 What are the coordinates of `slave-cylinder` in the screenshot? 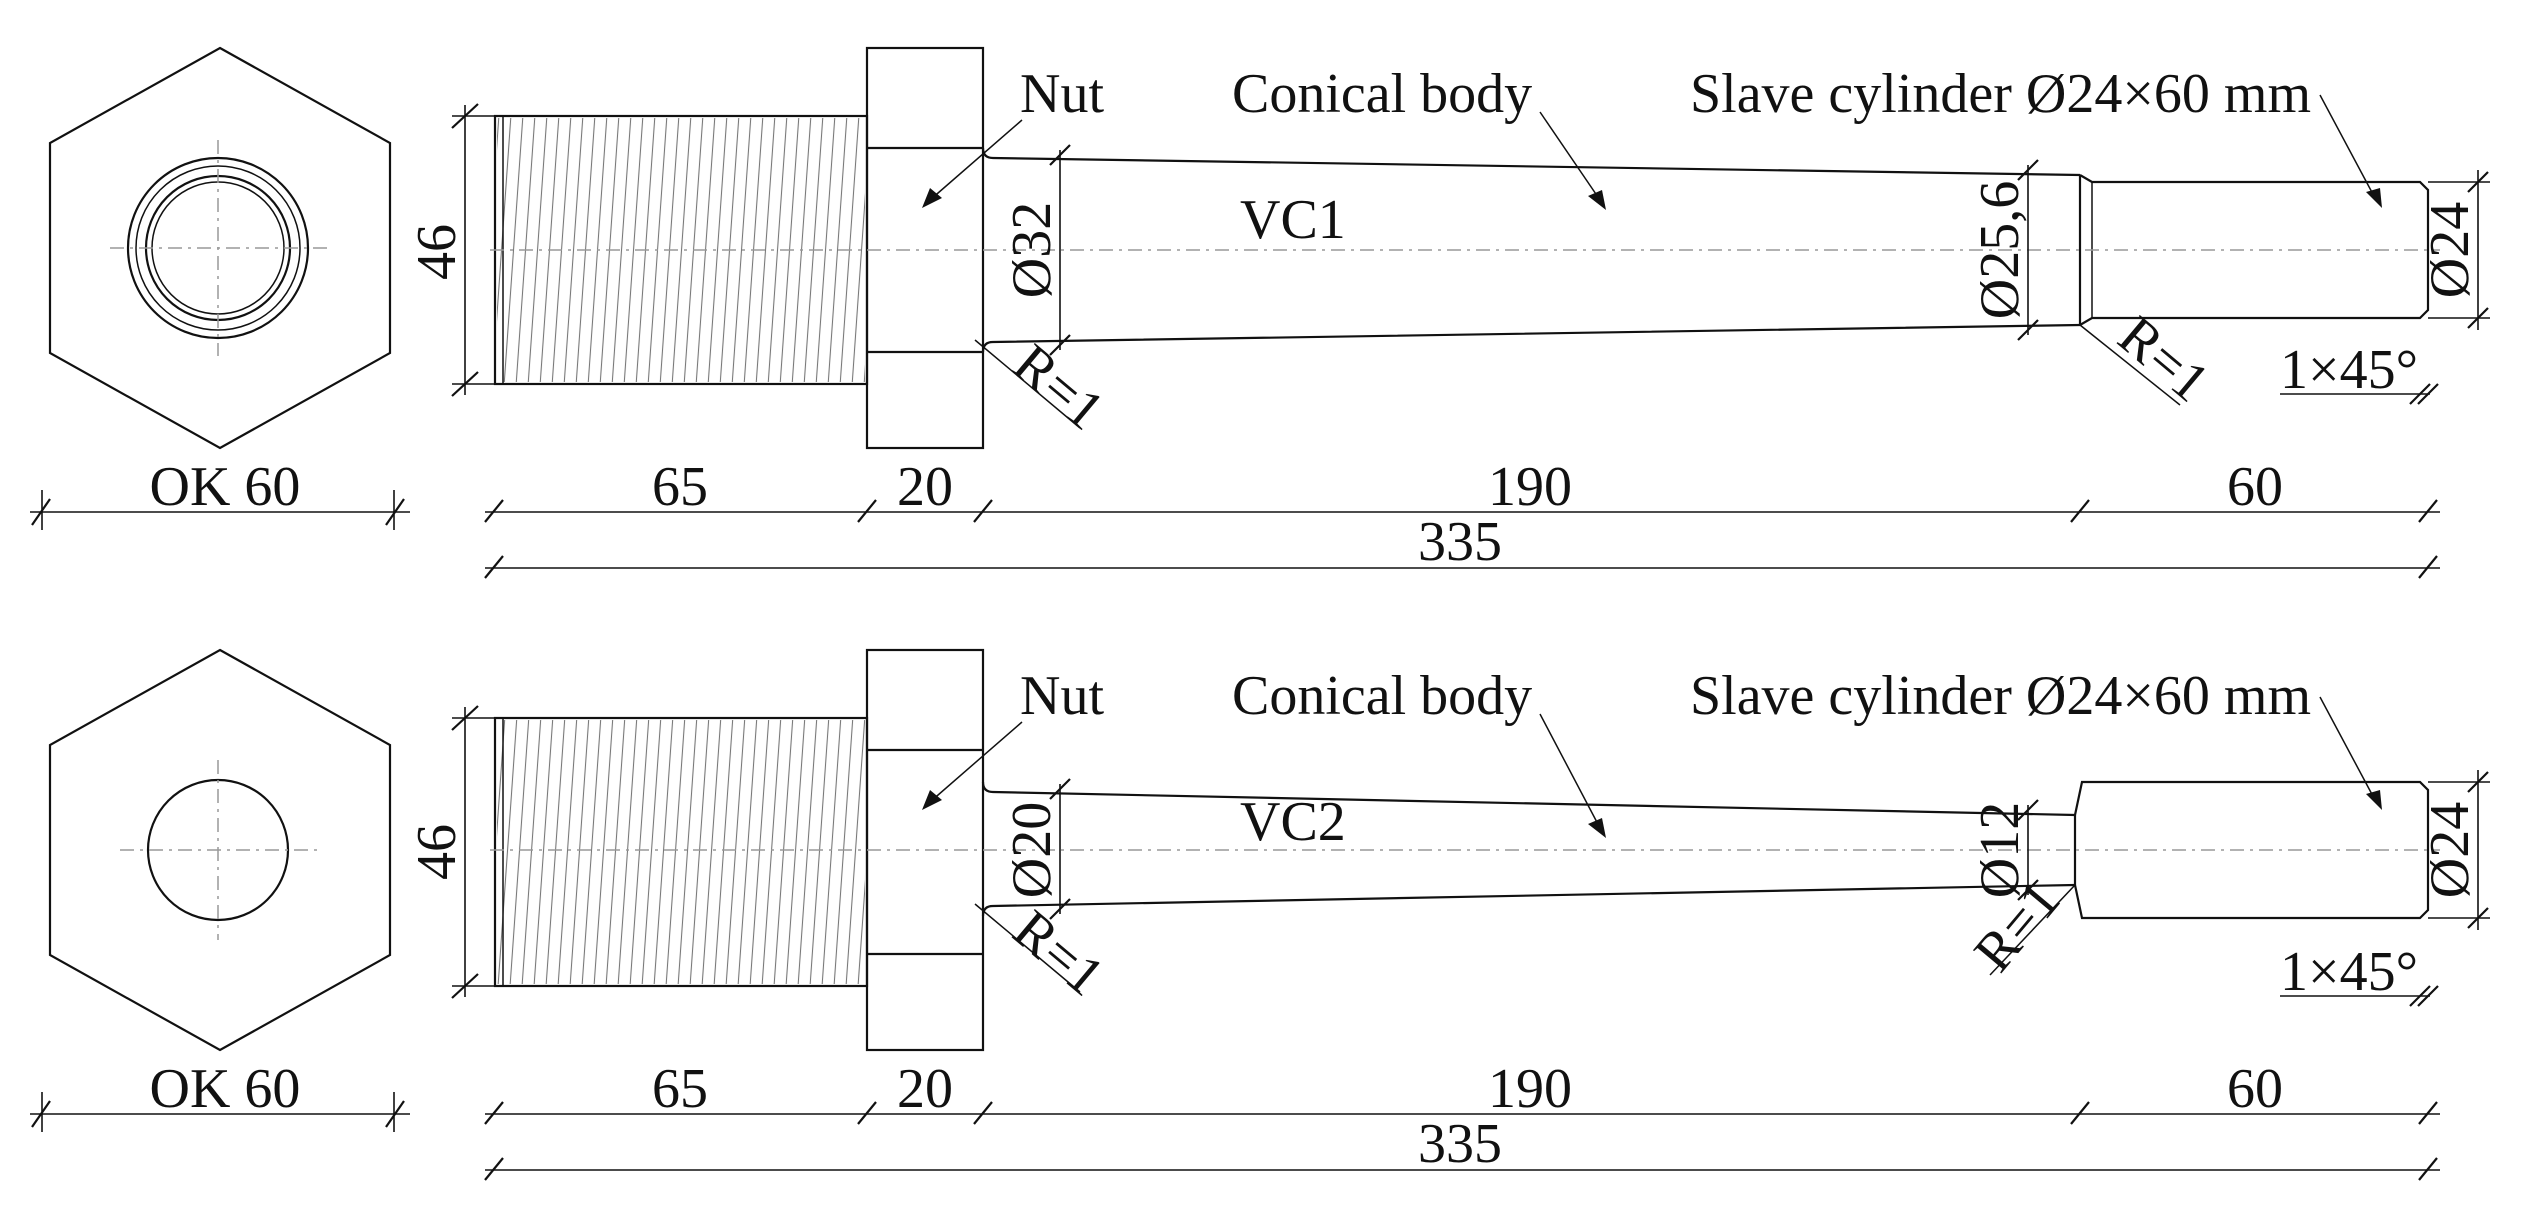 It's located at (2251, 850).